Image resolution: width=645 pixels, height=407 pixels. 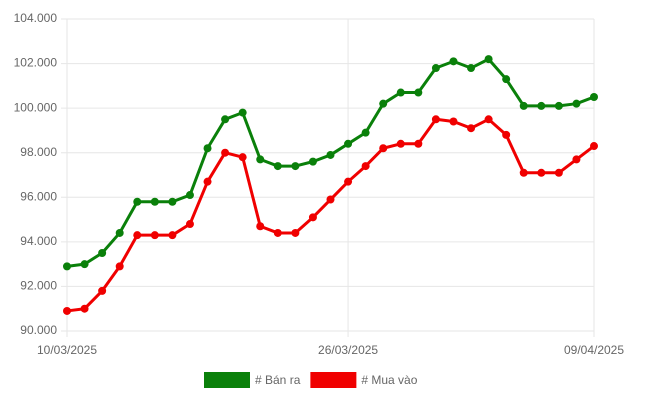 What do you see at coordinates (38, 152) in the screenshot?
I see `y-tick-label: 98.000` at bounding box center [38, 152].